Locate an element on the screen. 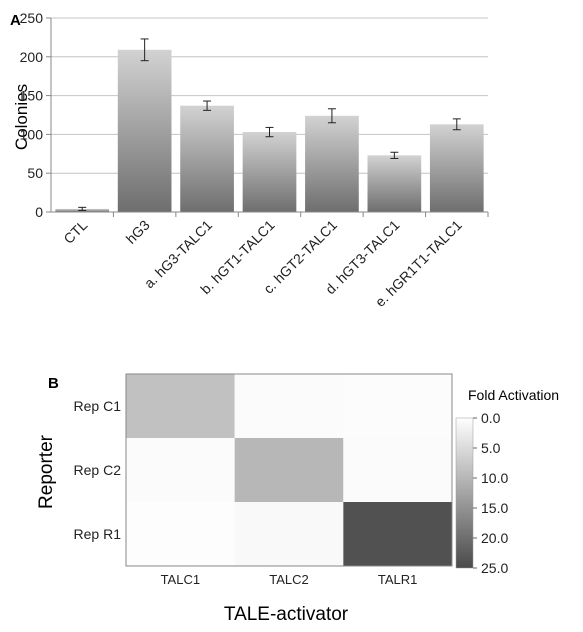 This screenshot has height=632, width=583. panel-a-y-axis-label: Colonies is located at coordinates (21, 117).